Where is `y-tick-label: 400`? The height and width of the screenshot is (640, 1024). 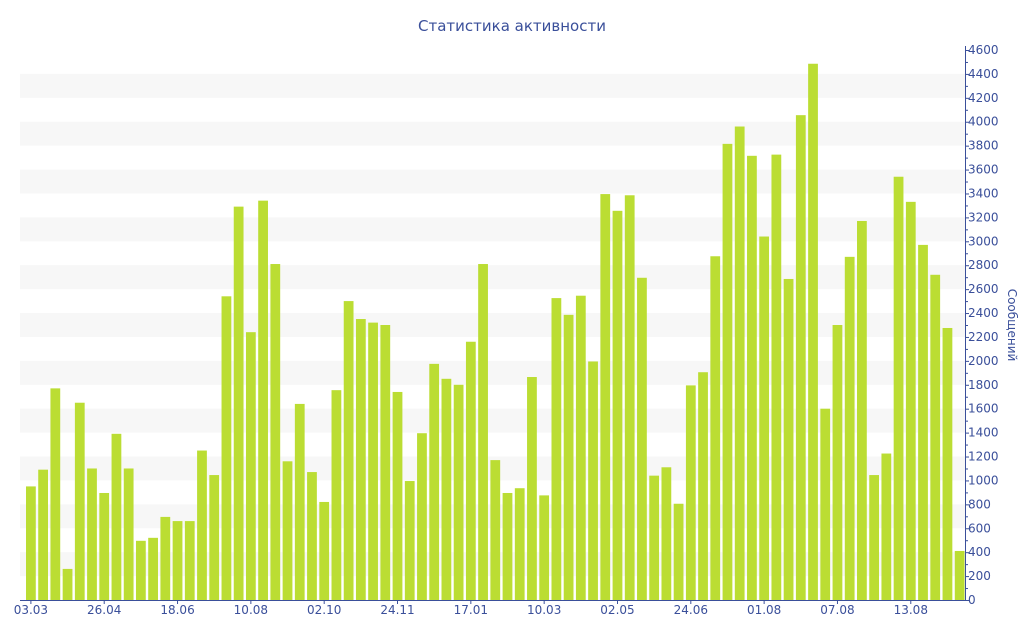
y-tick-label: 400 is located at coordinates (979, 552).